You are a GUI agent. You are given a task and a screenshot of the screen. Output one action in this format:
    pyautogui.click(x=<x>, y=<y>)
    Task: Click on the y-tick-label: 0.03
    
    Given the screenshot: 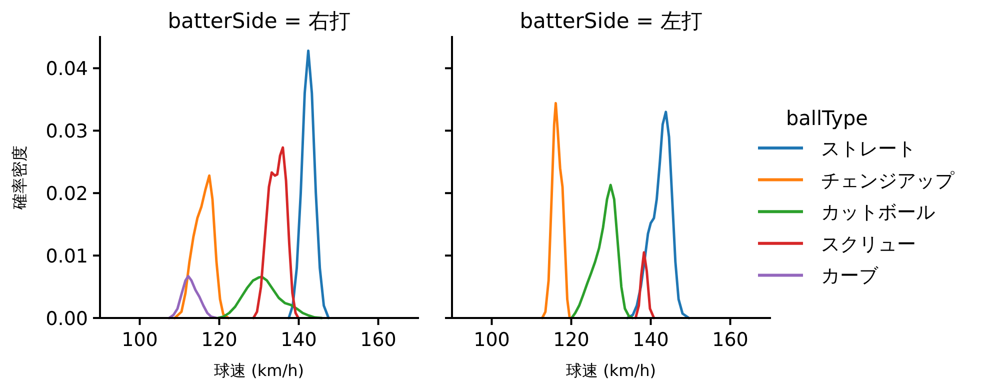 What is the action you would take?
    pyautogui.click(x=67, y=131)
    